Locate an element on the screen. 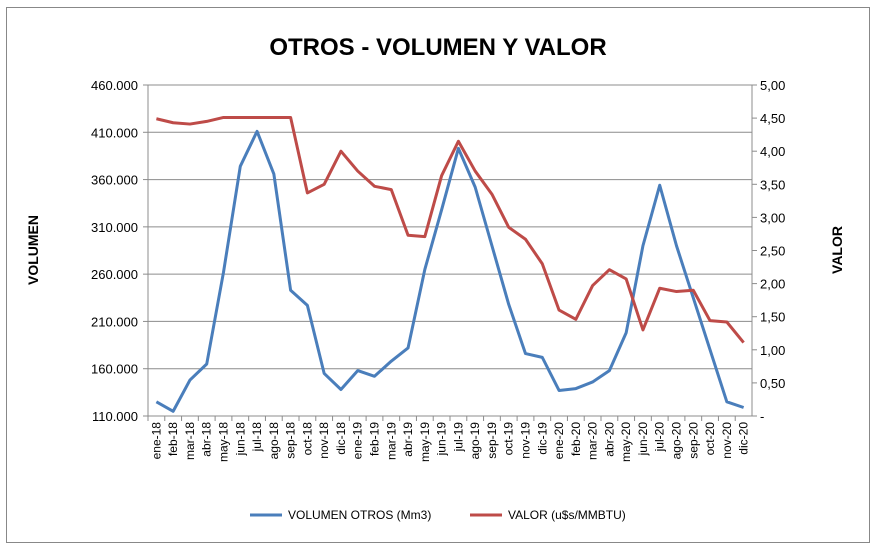  y2-tick-label: - is located at coordinates (762, 416).